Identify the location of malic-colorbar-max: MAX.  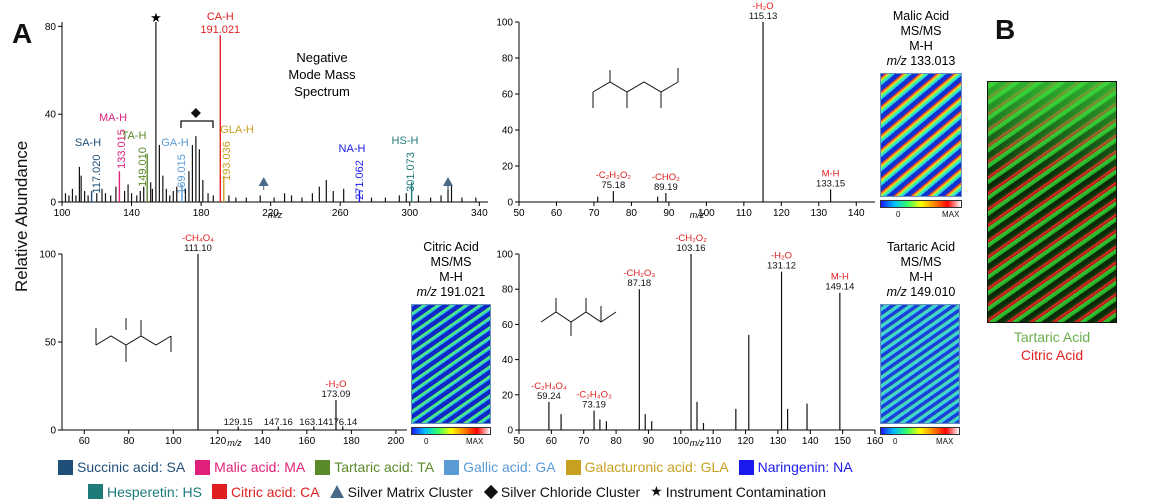
(951, 214).